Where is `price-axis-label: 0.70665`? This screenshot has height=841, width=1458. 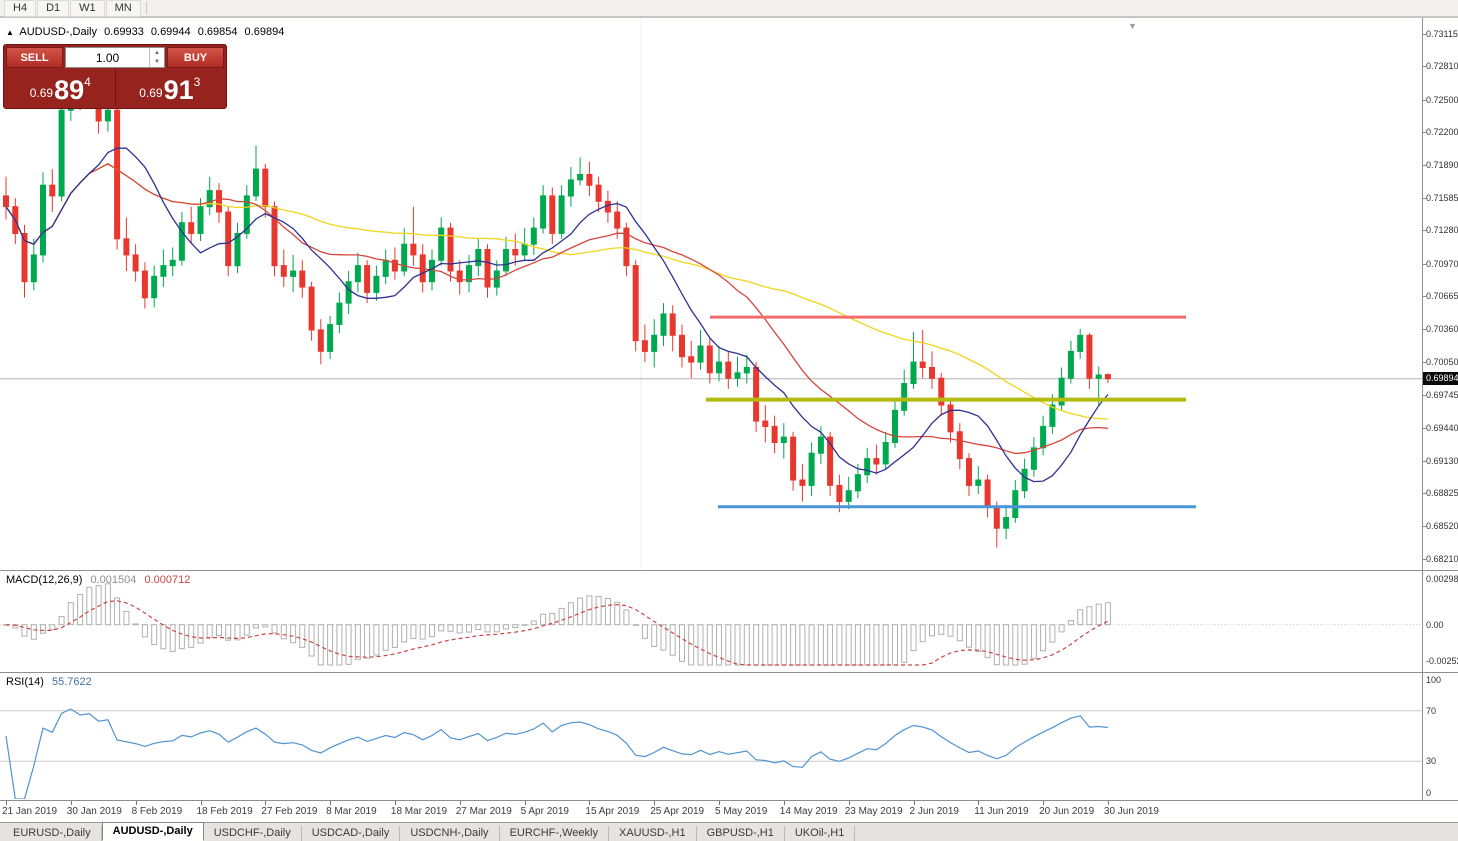
price-axis-label: 0.70665 is located at coordinates (1442, 296).